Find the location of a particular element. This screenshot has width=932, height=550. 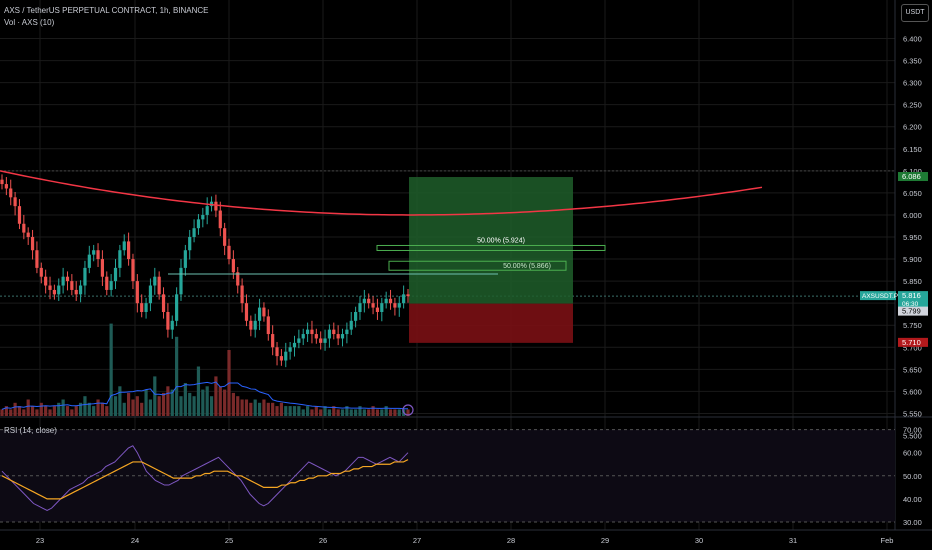

volume-group is located at coordinates (205, 369).